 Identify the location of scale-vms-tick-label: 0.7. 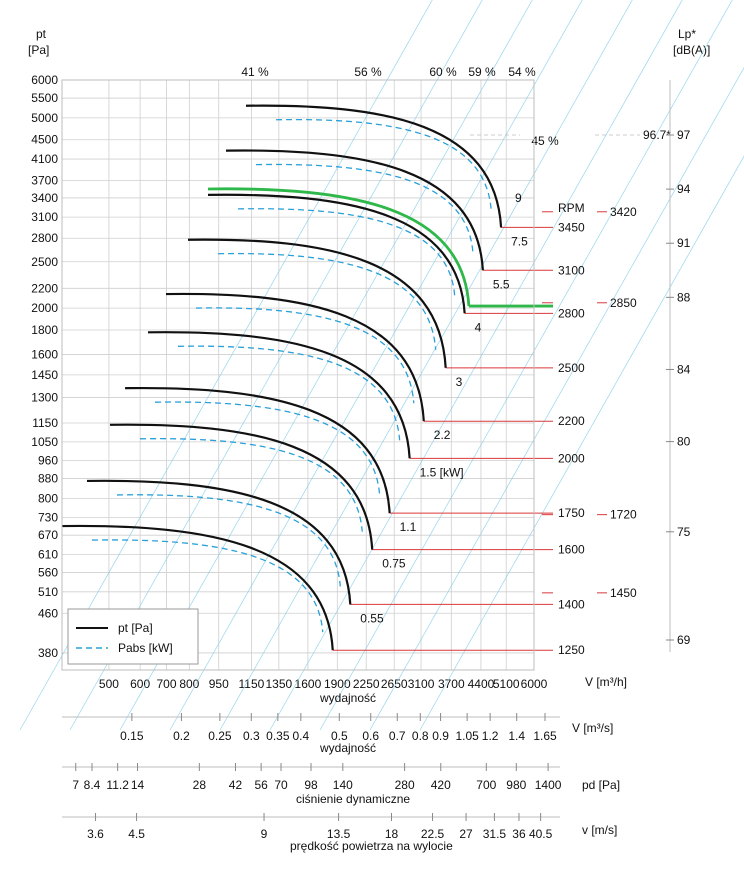
(397, 736).